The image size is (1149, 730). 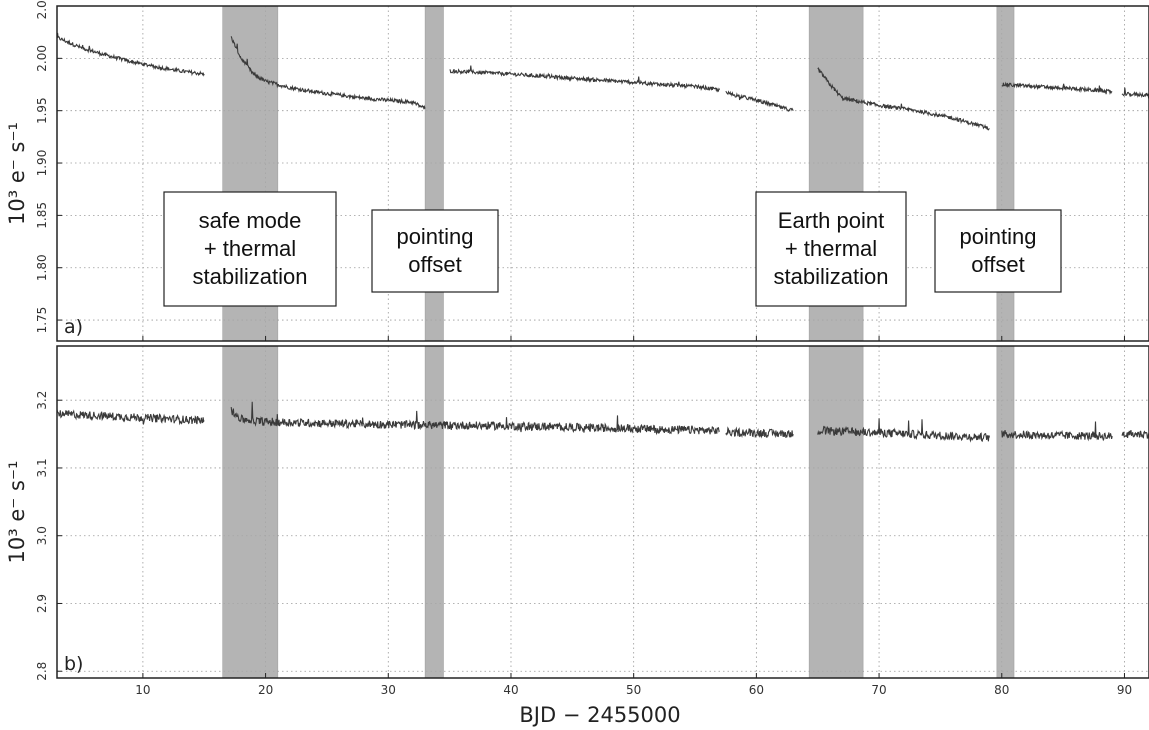 I want to click on panel-label: a), so click(x=73, y=327).